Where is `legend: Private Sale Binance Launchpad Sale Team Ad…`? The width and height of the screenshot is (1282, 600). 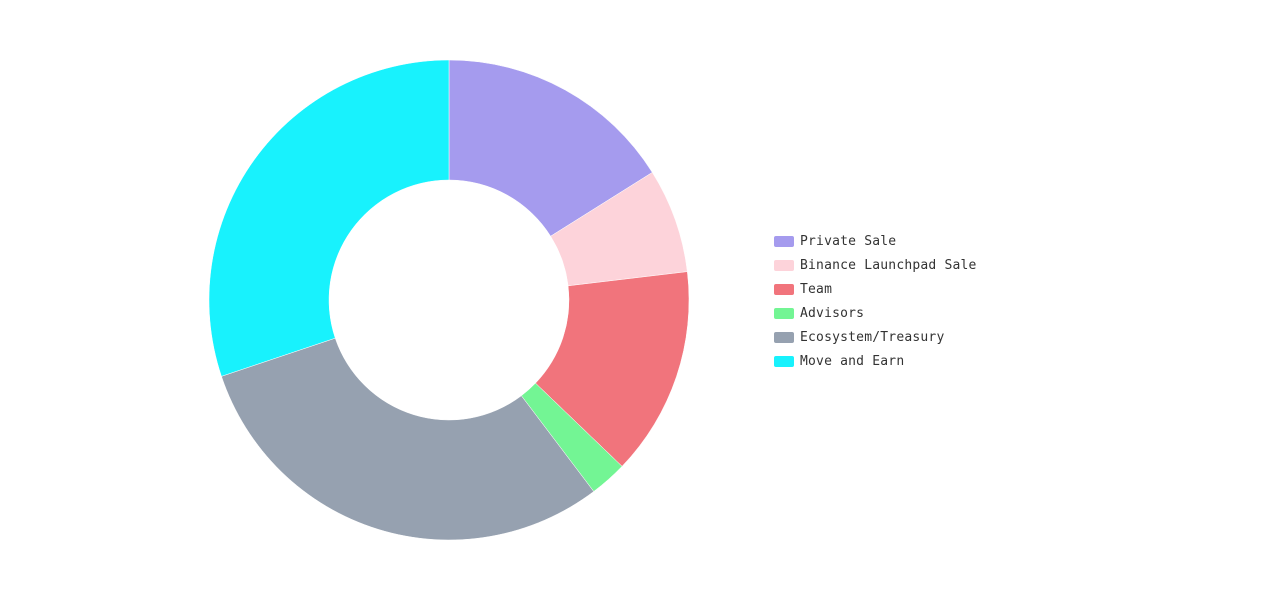 legend: Private Sale Binance Launchpad Sale Team Ad… is located at coordinates (875, 301).